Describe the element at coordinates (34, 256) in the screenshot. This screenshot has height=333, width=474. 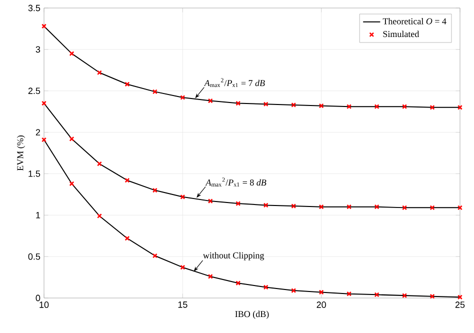
I see `y-tick-label: 0.5` at that location.